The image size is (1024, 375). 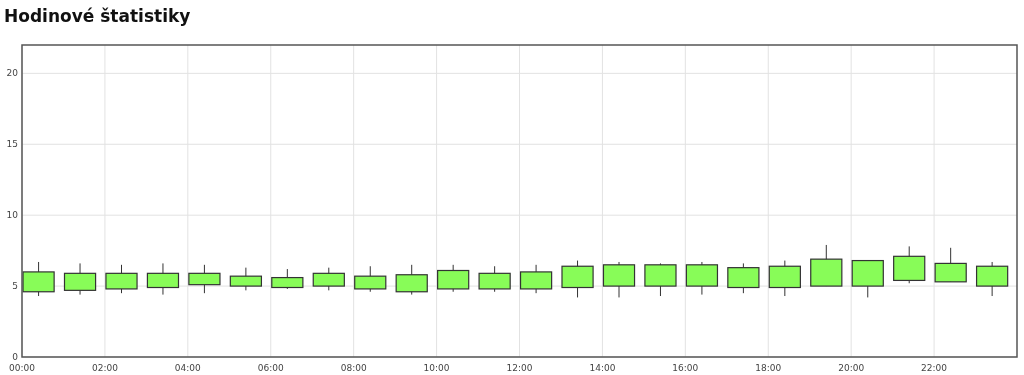 I want to click on y-tick-label: 0, so click(x=15, y=357).